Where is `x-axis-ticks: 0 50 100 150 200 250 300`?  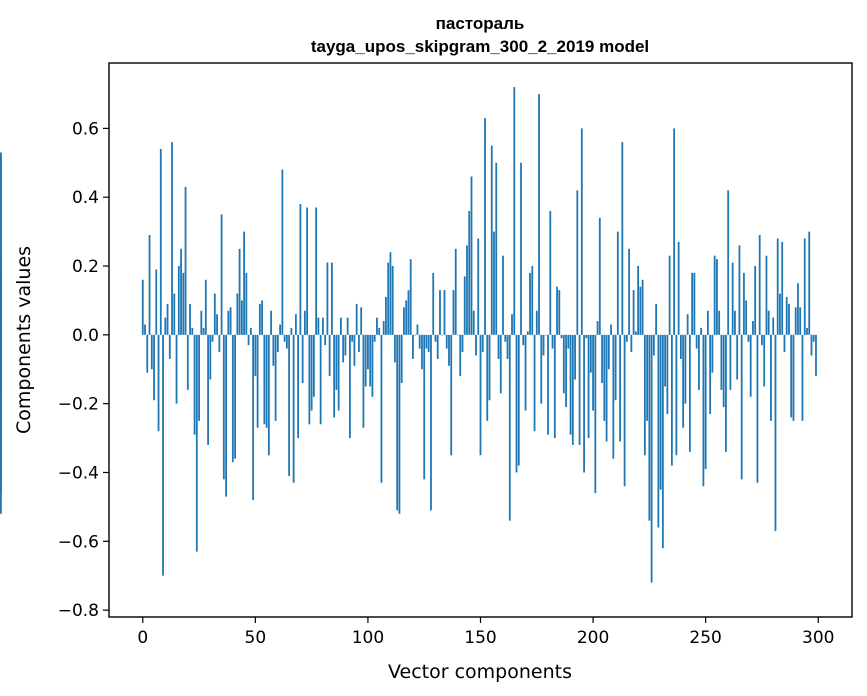
x-axis-ticks: 0 50 100 150 200 250 300 is located at coordinates (485, 632).